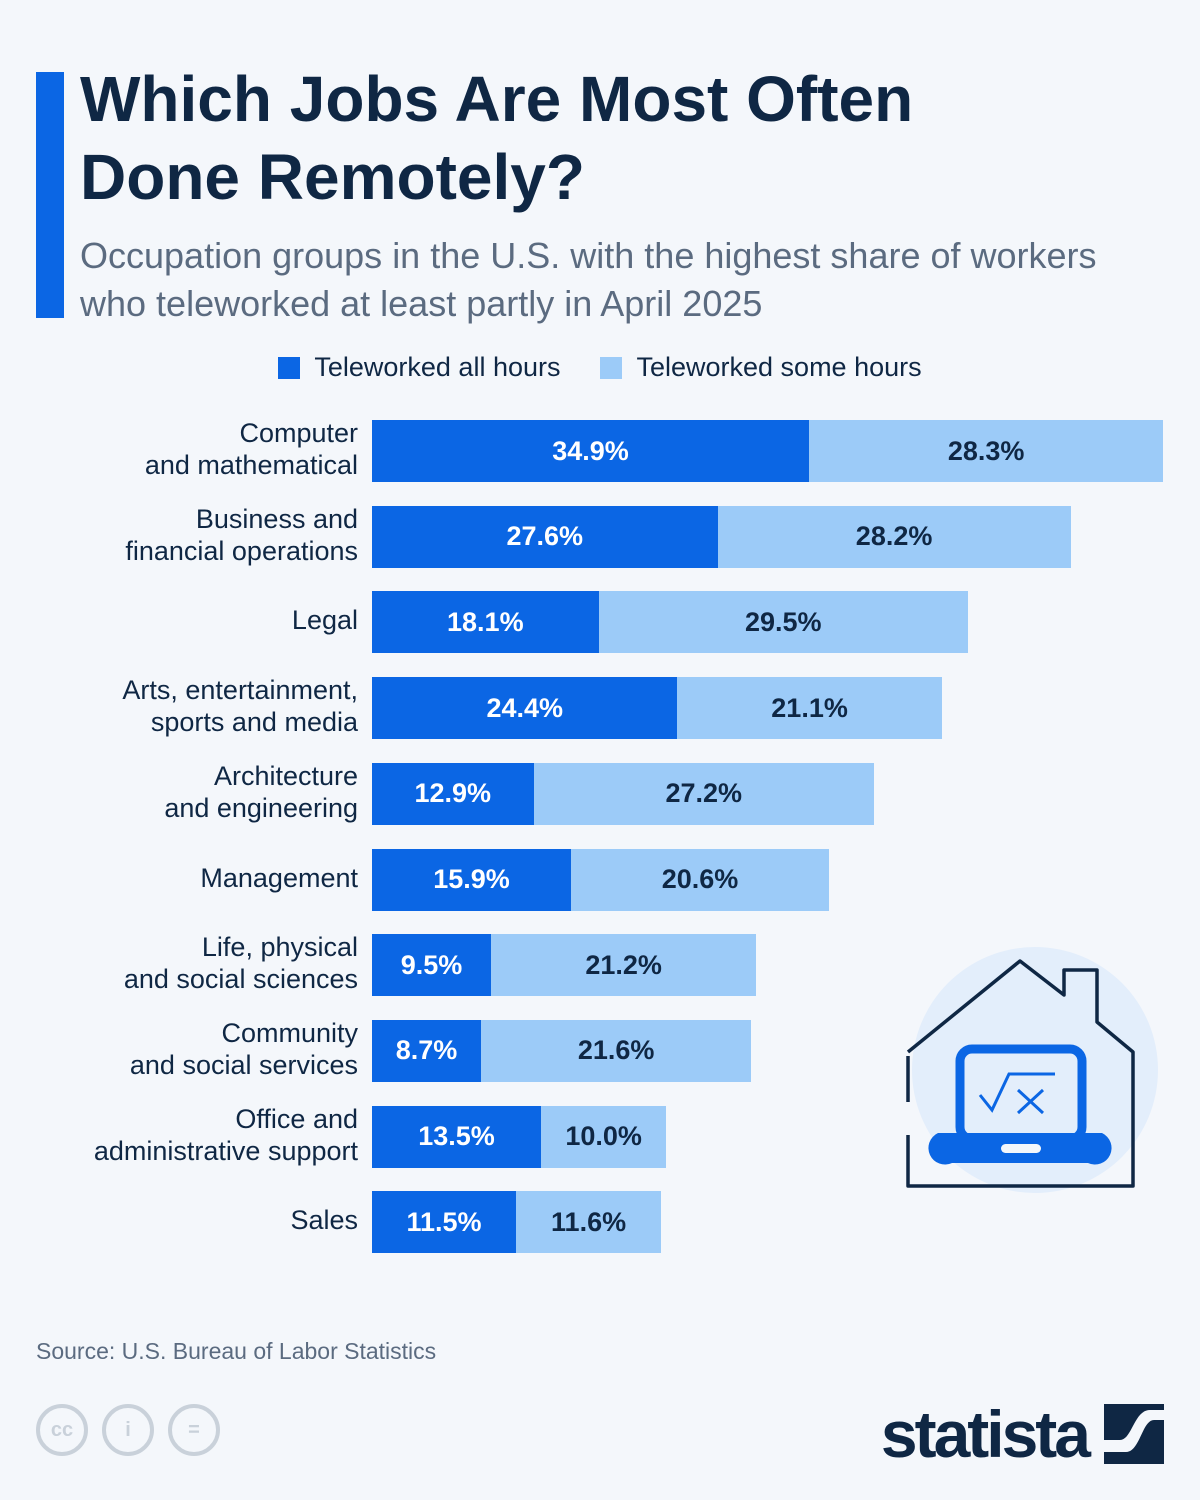 This screenshot has width=1200, height=1500. I want to click on data-label: 21.2%, so click(623, 964).